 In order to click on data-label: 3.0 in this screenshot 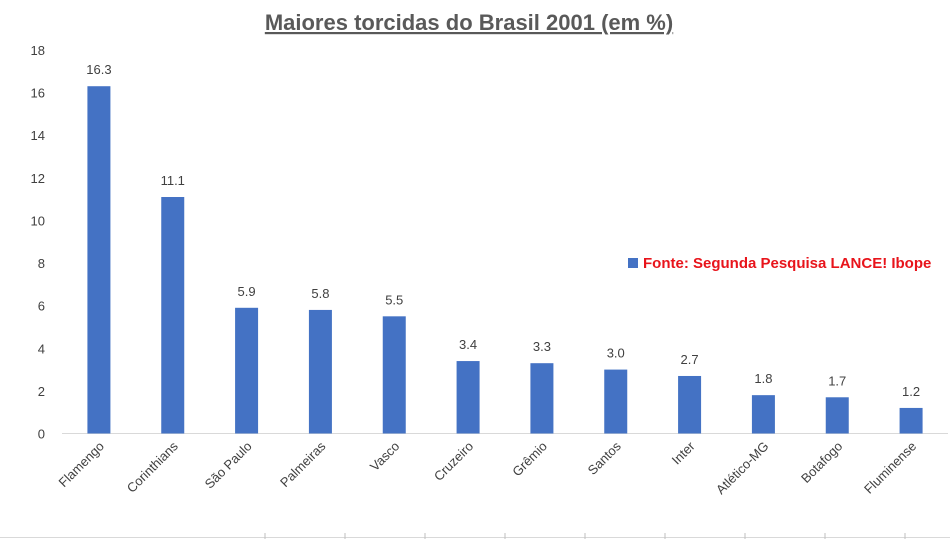, I will do `click(616, 353)`.